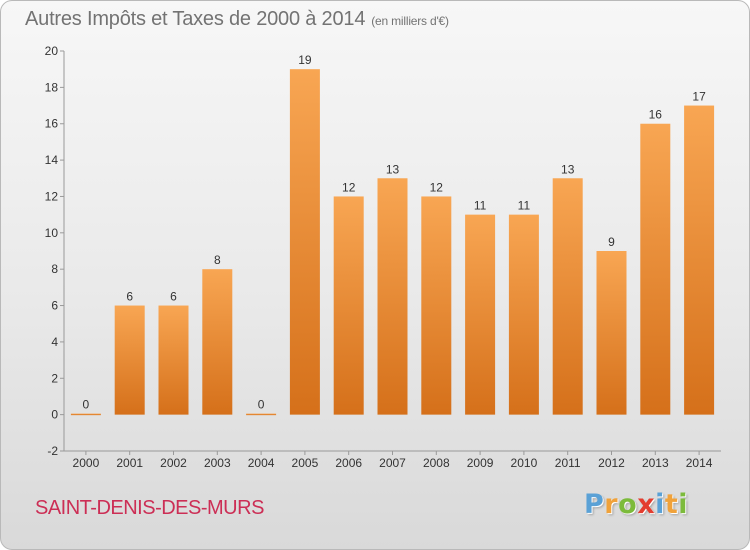 This screenshot has width=750, height=550. Describe the element at coordinates (611, 504) in the screenshot. I see `logo-letter: r` at that location.